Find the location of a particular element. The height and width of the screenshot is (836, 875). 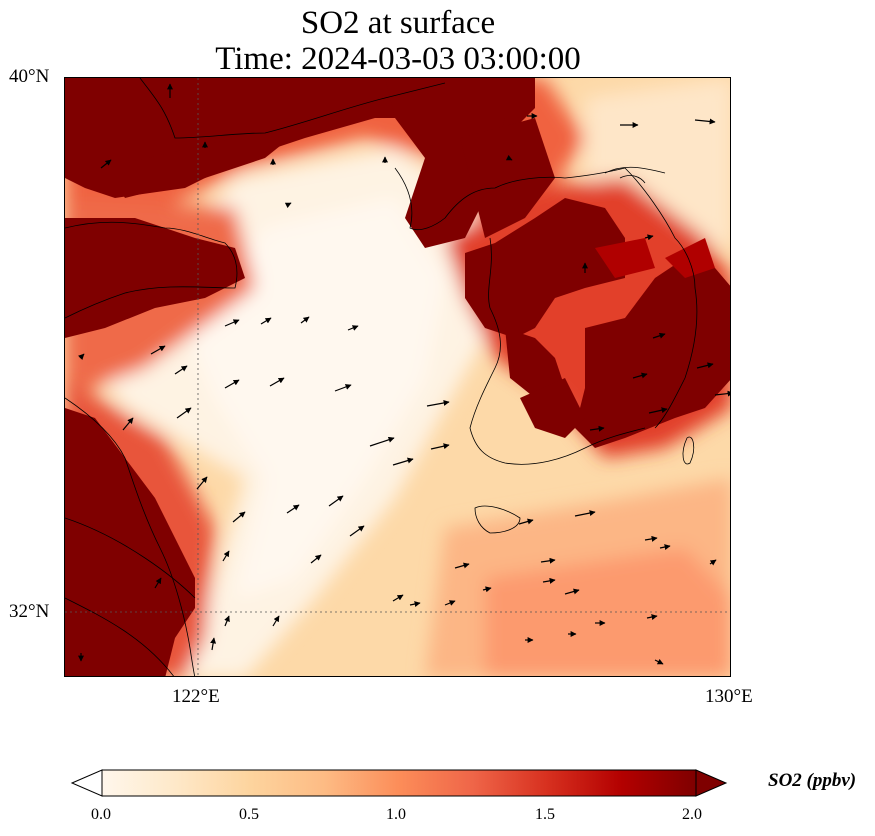

colorbar-tick-2: 1.0 is located at coordinates (396, 814).